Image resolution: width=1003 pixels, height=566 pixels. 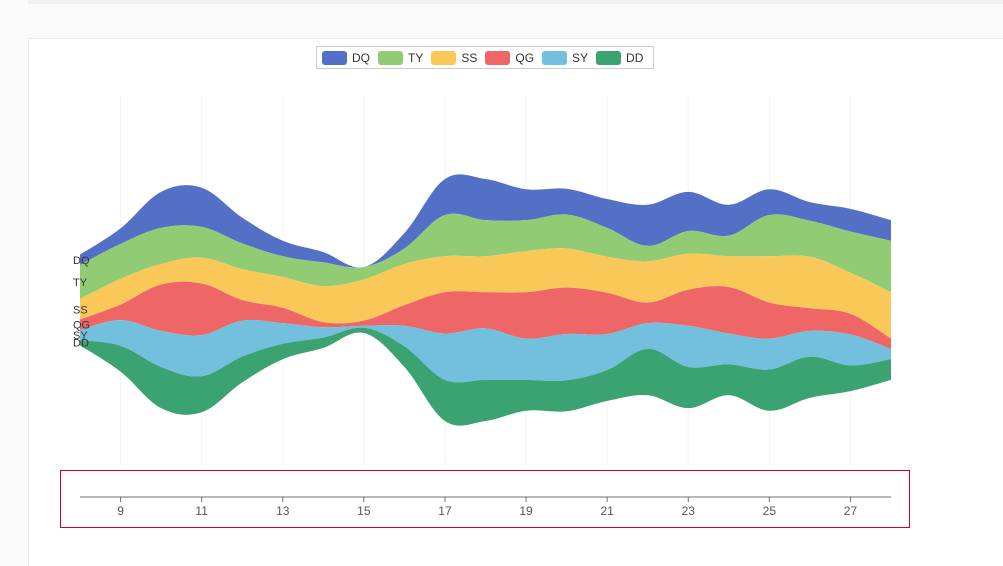 I want to click on legend-item-ty: TY, so click(x=401, y=57).